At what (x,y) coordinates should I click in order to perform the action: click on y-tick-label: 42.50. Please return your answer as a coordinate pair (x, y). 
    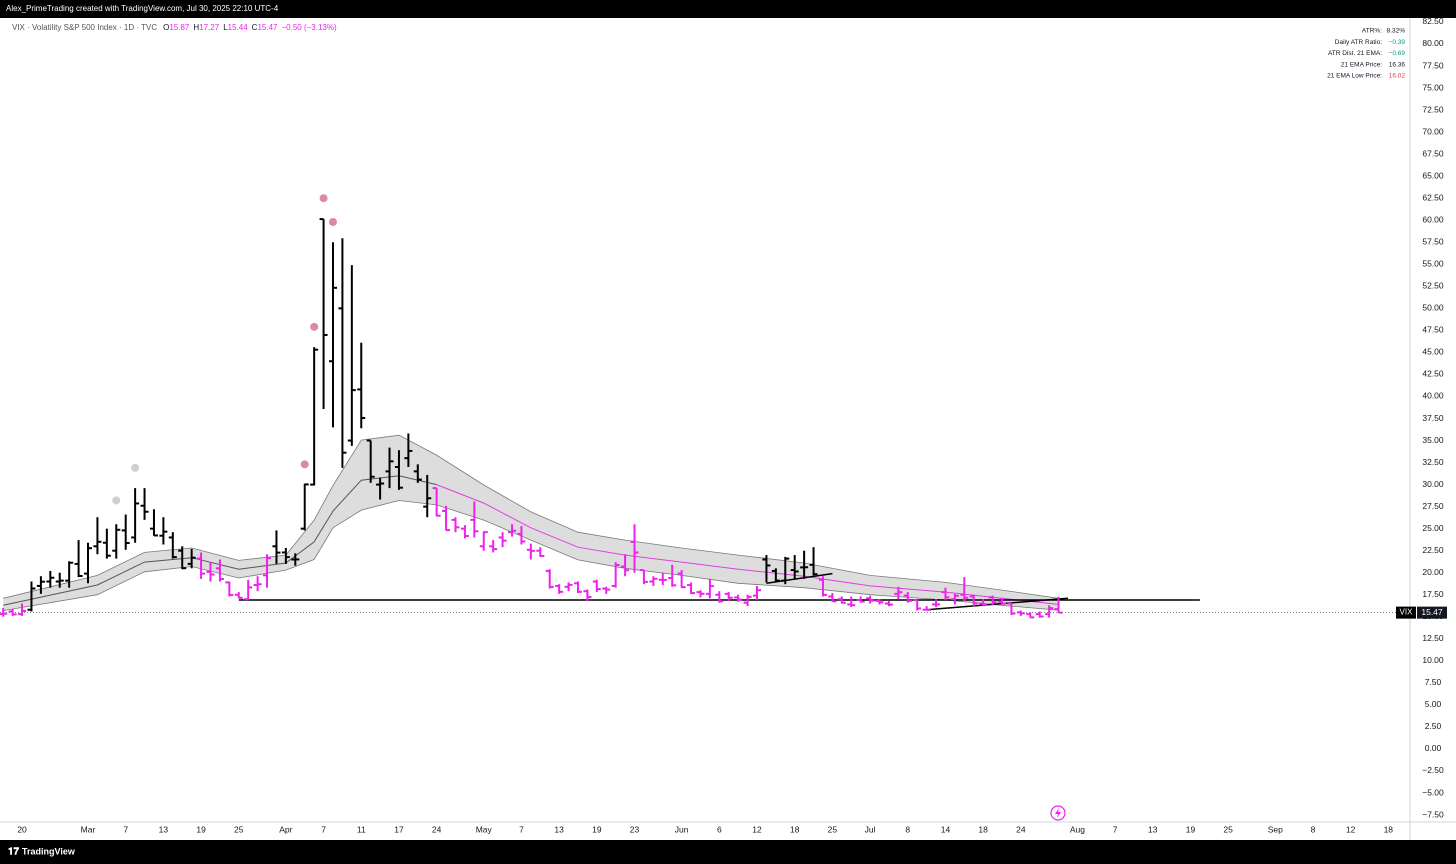
    Looking at the image, I should click on (1433, 374).